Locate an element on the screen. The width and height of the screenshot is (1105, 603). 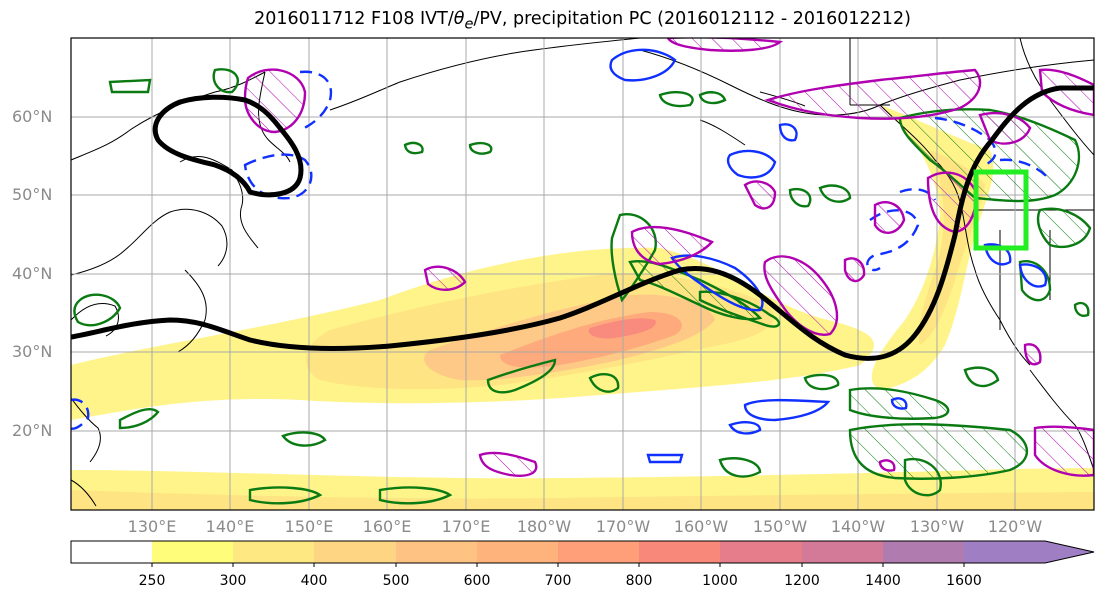
colorbar-tick-label: 500 is located at coordinates (396, 581).